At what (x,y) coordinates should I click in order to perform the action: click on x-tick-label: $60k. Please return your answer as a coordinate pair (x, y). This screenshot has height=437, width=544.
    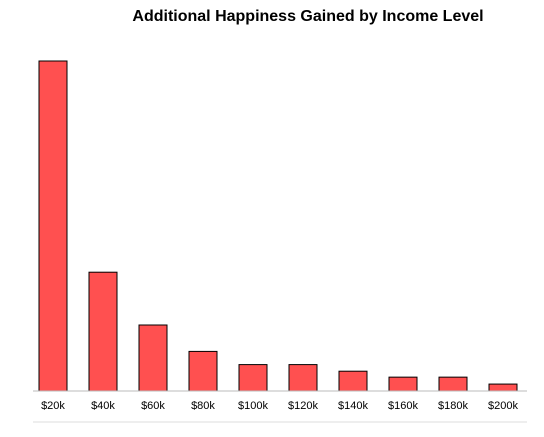
    Looking at the image, I should click on (153, 406).